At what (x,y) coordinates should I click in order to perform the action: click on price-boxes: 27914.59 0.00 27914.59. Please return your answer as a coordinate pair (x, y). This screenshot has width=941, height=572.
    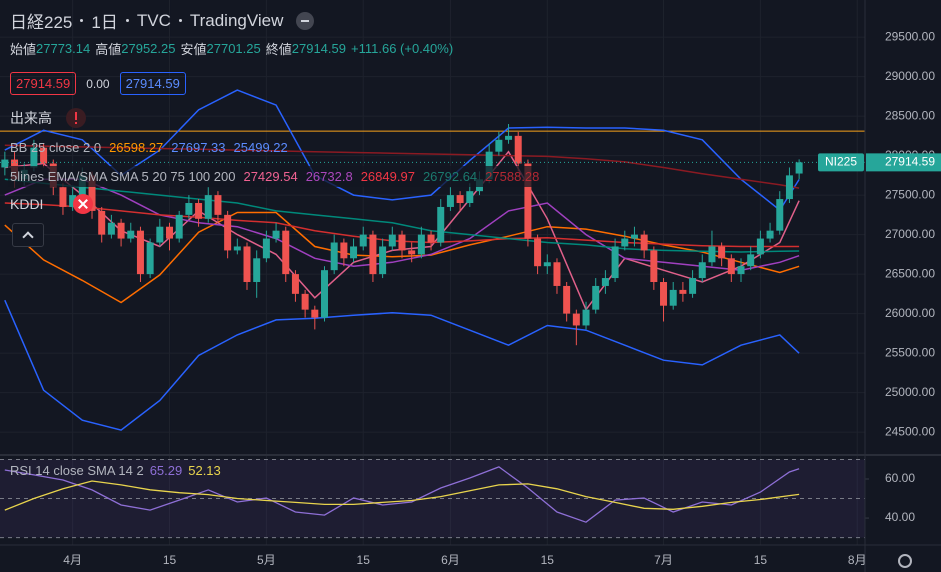
    Looking at the image, I should click on (98, 83).